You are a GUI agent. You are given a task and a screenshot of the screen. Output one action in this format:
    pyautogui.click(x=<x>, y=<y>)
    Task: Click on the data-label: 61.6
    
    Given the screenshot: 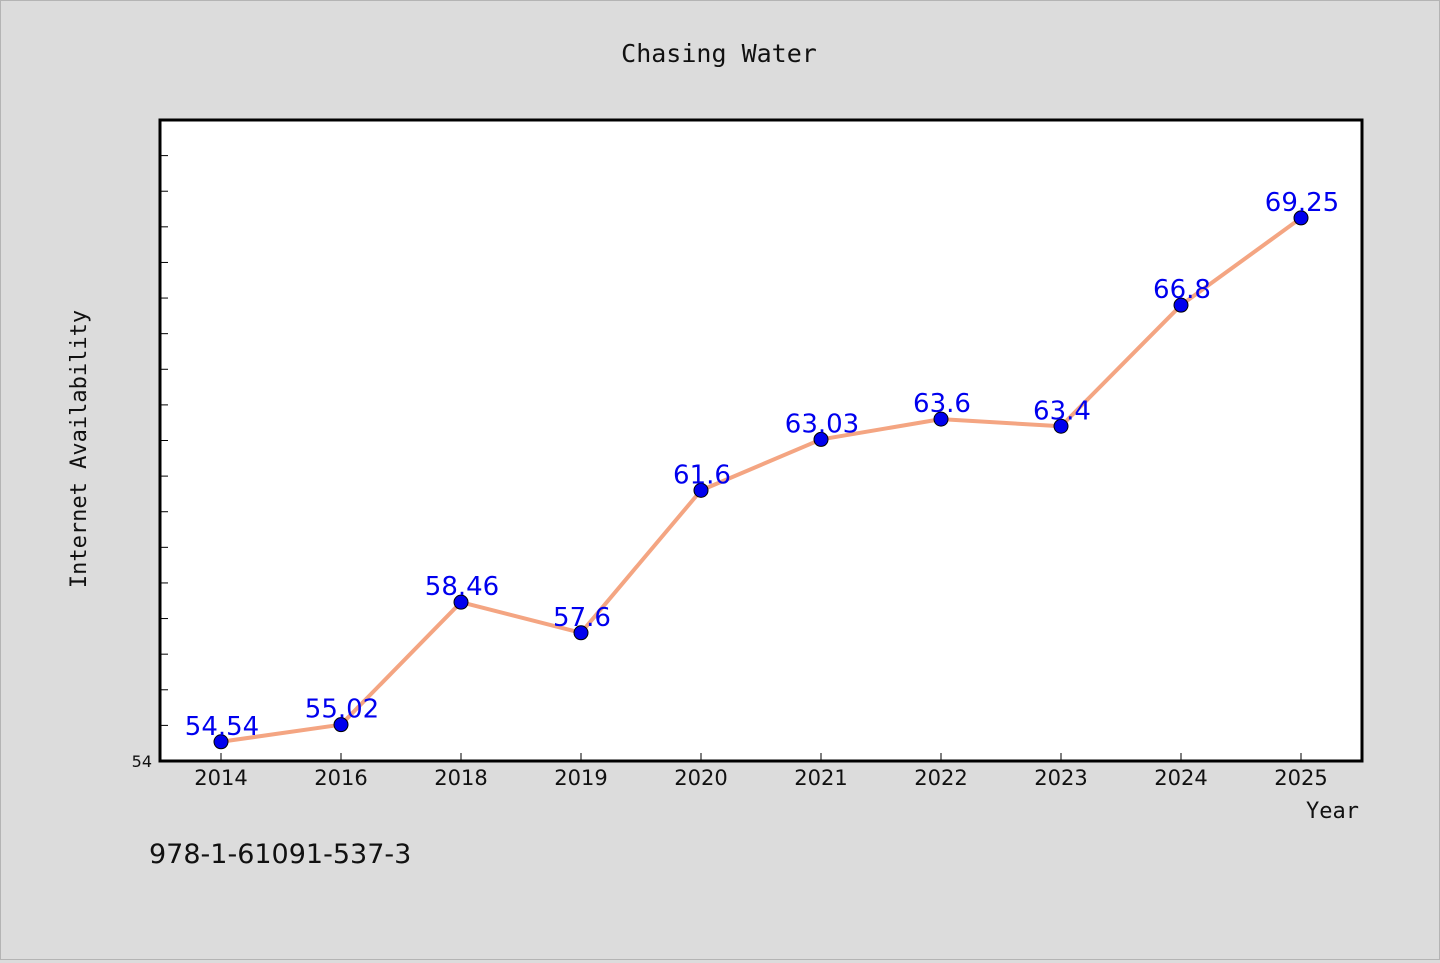 What is the action you would take?
    pyautogui.click(x=702, y=475)
    